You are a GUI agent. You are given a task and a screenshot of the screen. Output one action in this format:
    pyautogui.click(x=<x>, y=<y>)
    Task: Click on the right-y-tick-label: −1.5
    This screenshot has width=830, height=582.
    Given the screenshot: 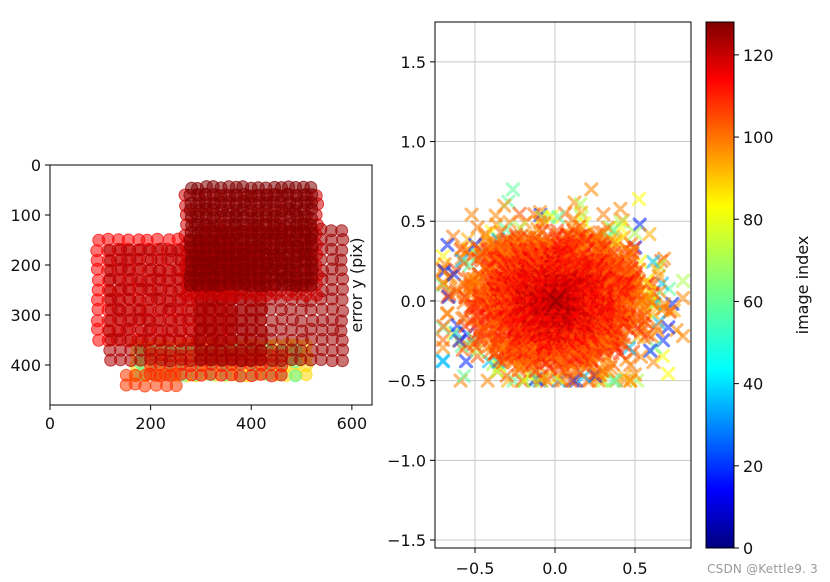 What is the action you would take?
    pyautogui.click(x=406, y=540)
    